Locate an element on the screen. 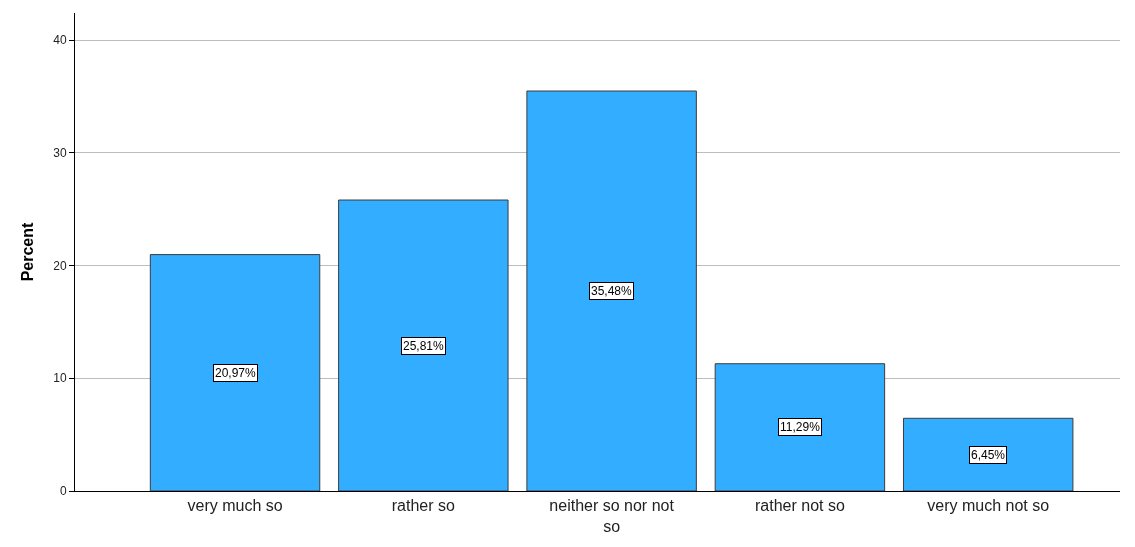 The height and width of the screenshot is (547, 1135). data-label: 11,29% is located at coordinates (800, 427).